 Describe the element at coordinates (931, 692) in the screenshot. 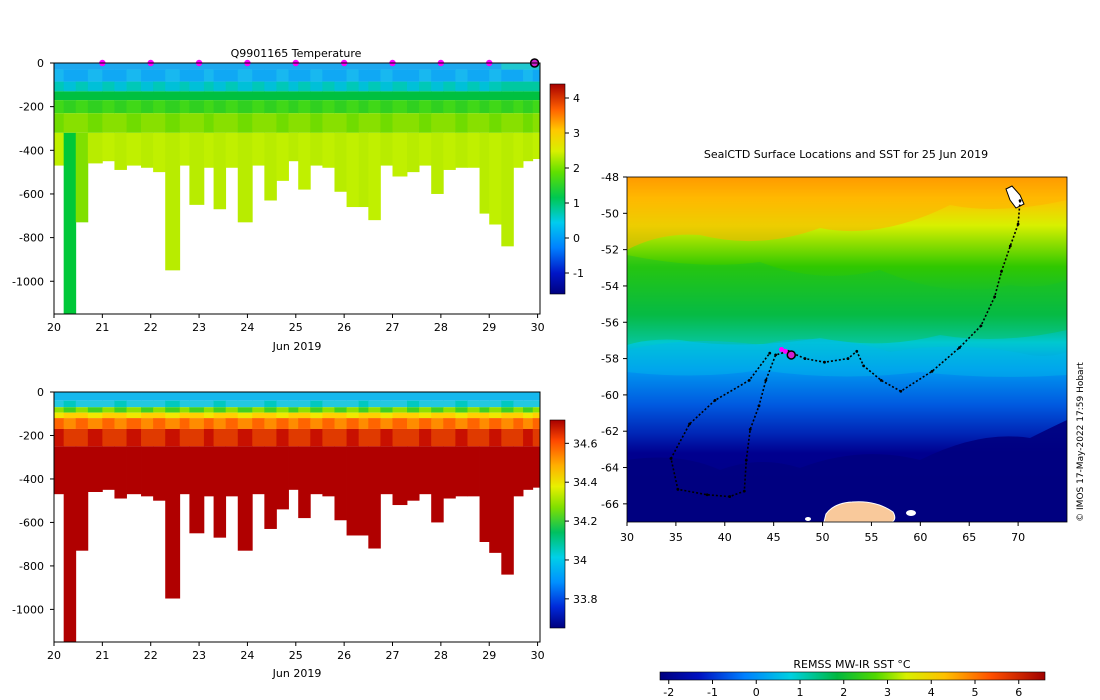

I see `sst-colorbar-tick-label: 4` at that location.